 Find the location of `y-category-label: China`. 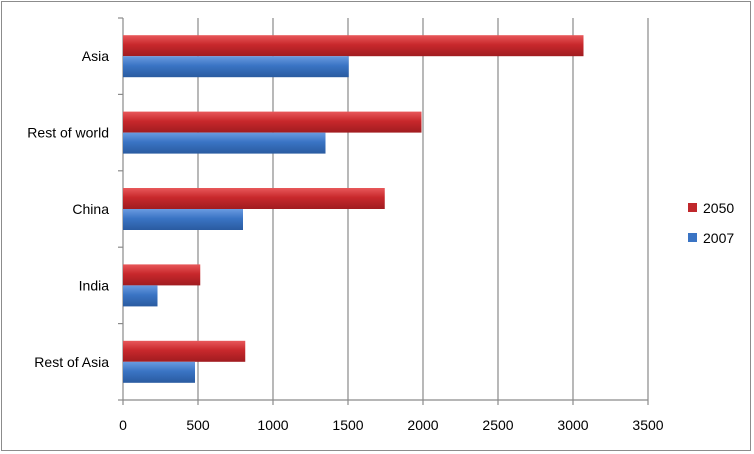

y-category-label: China is located at coordinates (90, 209).